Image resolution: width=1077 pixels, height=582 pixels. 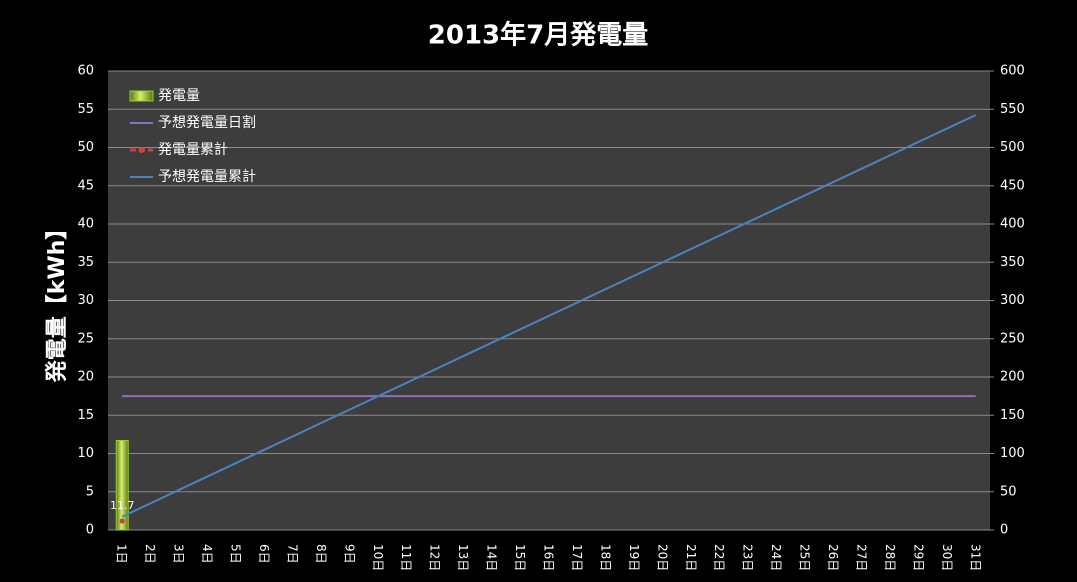 What do you see at coordinates (122, 485) in the screenshot?
I see `bar` at bounding box center [122, 485].